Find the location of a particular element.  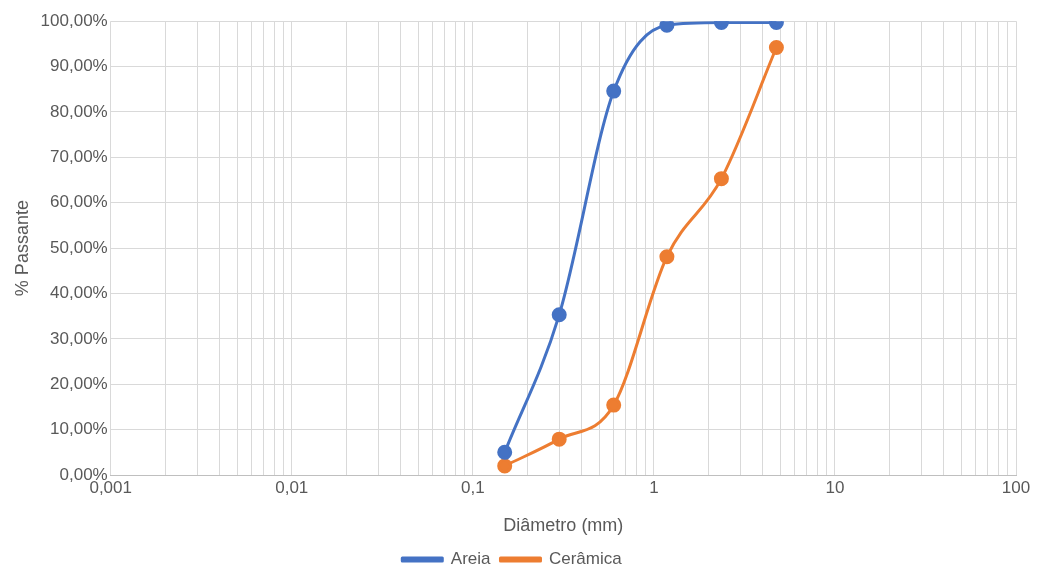

x-tick-label: 0,1 is located at coordinates (473, 487).